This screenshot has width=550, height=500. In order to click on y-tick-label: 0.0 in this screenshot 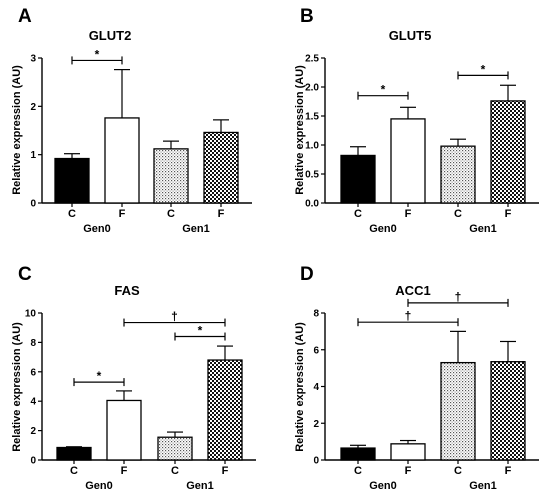, I will do `click(312, 204)`.